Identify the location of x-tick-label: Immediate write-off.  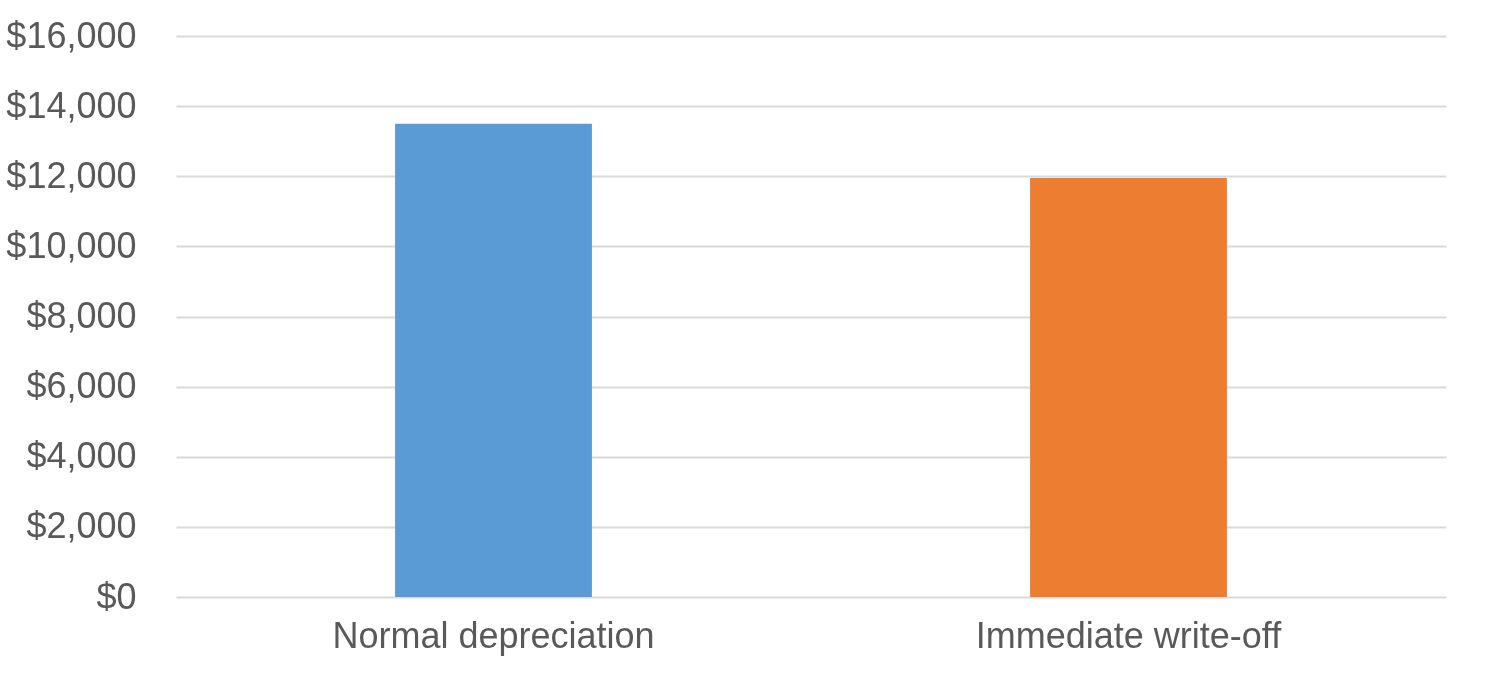
(1129, 635).